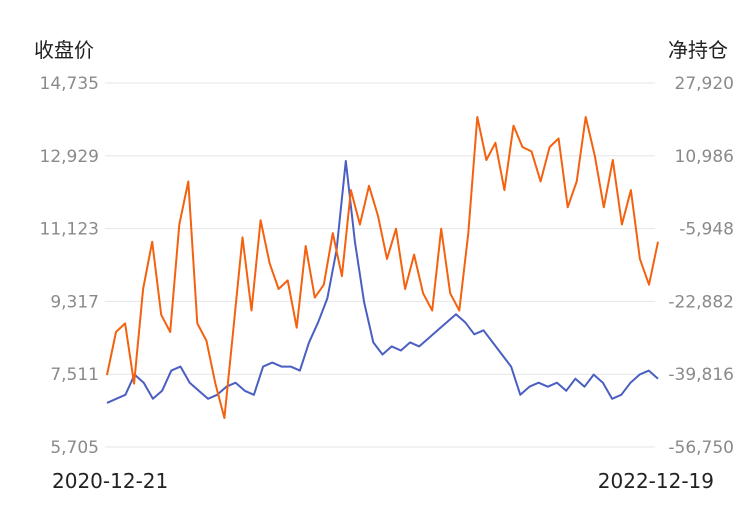  Describe the element at coordinates (74, 448) in the screenshot. I see `left-tick-label: 5,705` at that location.